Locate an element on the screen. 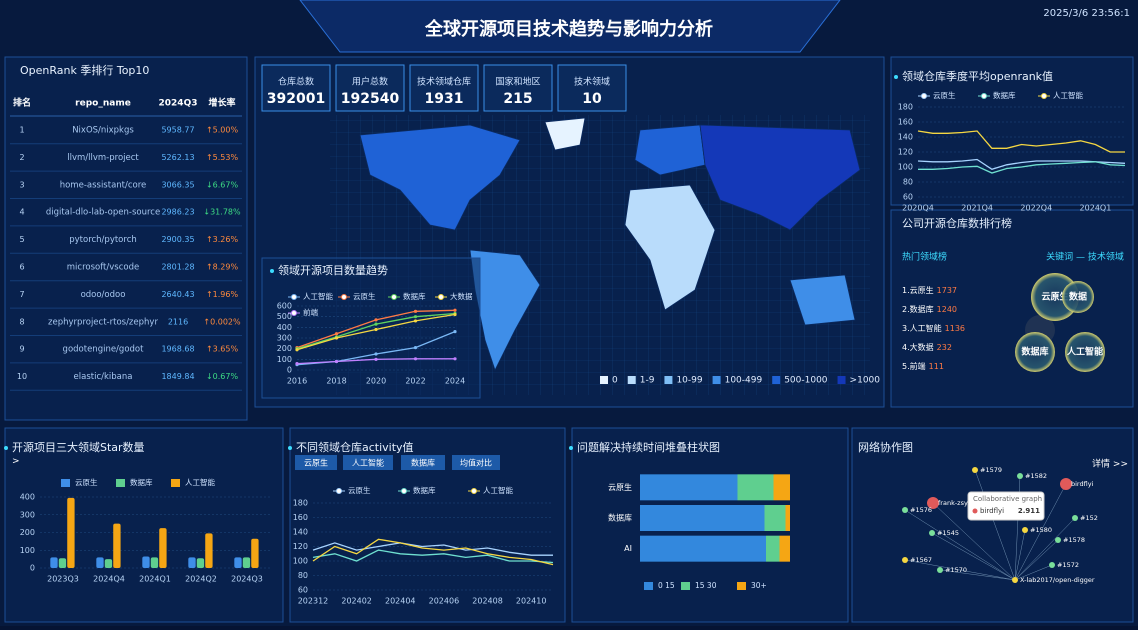 This screenshot has width=1138, height=630. table-cell: 5 is located at coordinates (21, 239).